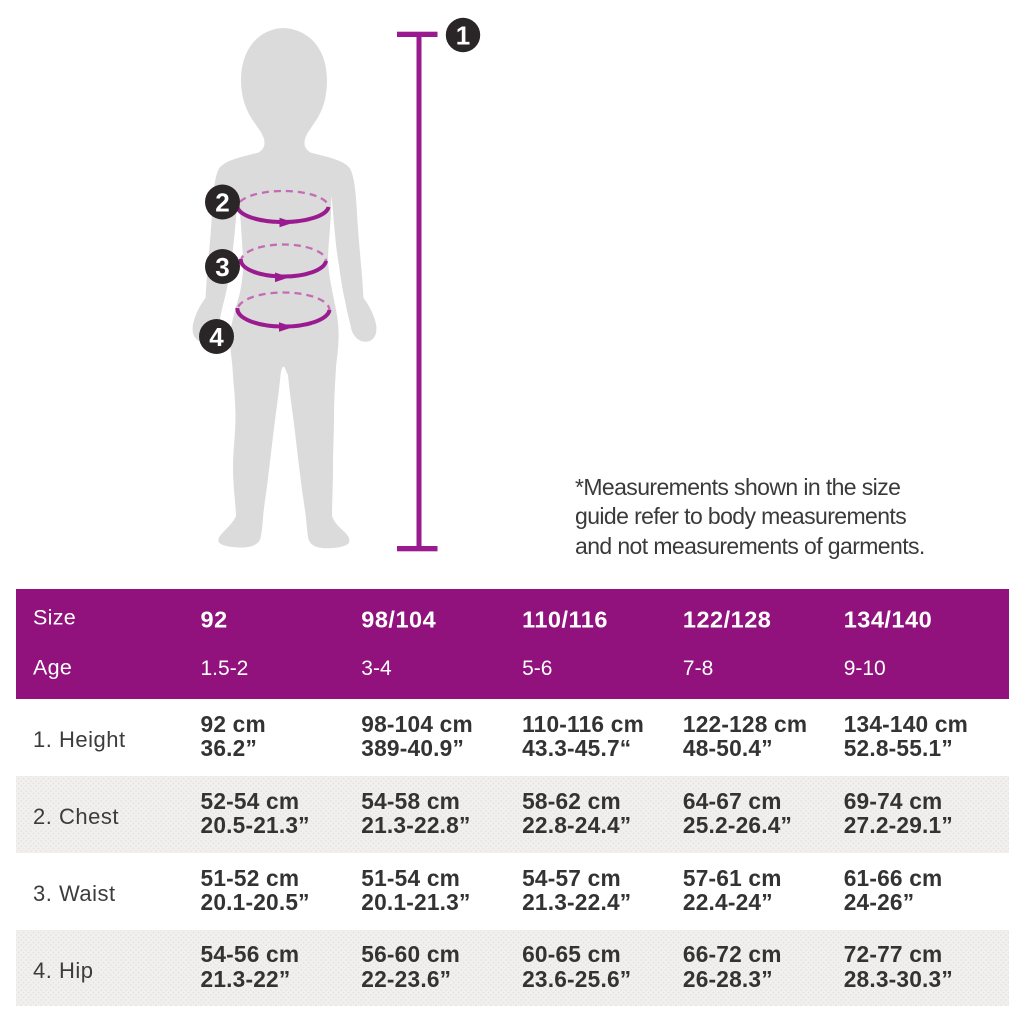  What do you see at coordinates (463, 36) in the screenshot?
I see `svg-text: 1` at bounding box center [463, 36].